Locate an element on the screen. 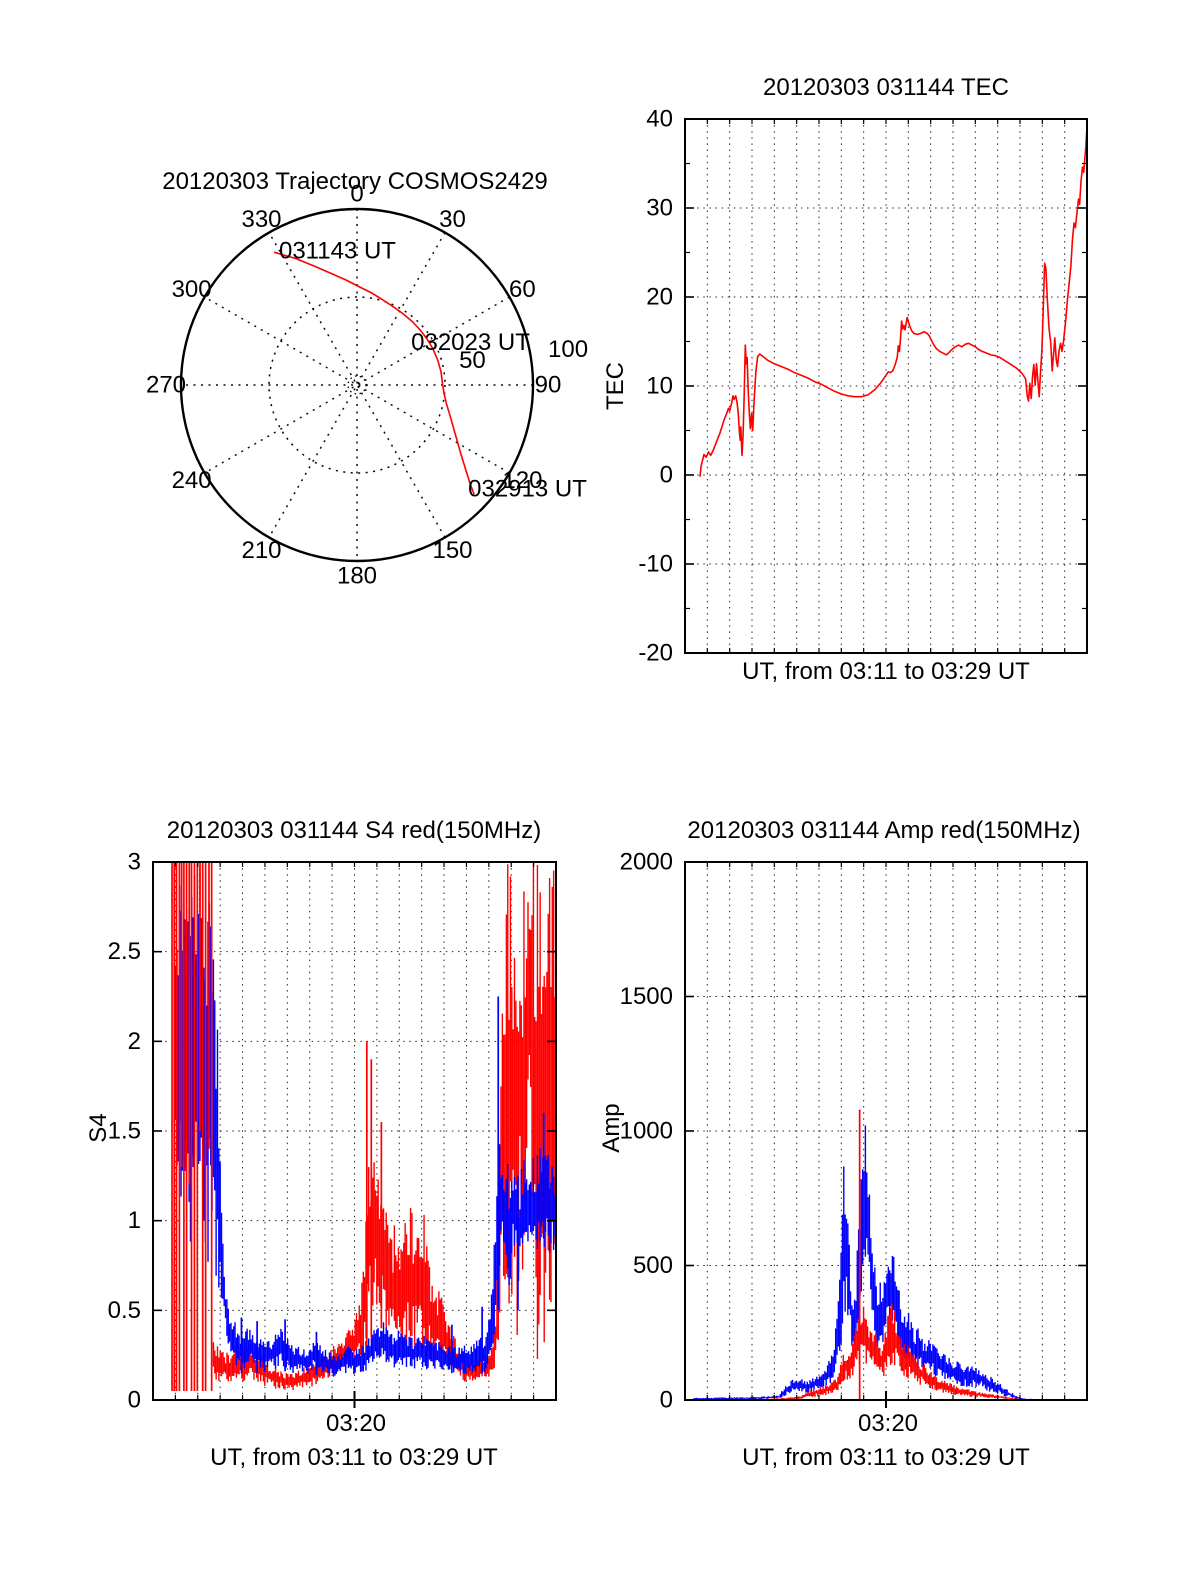  tec-ytick-label: 30 is located at coordinates (659, 208).